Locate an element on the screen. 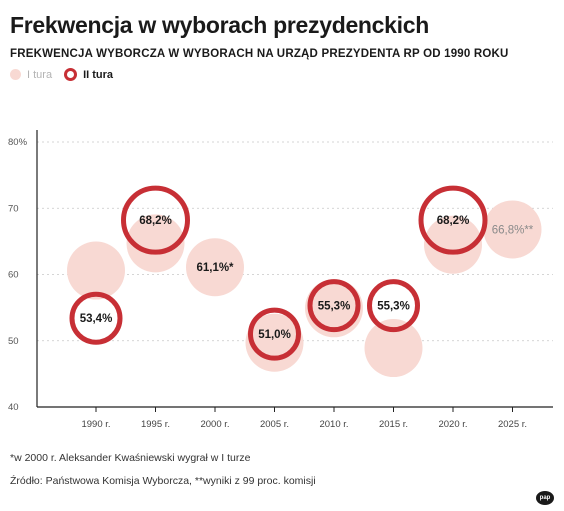 The image size is (564, 511). y-tick-label: 50 is located at coordinates (13, 341).